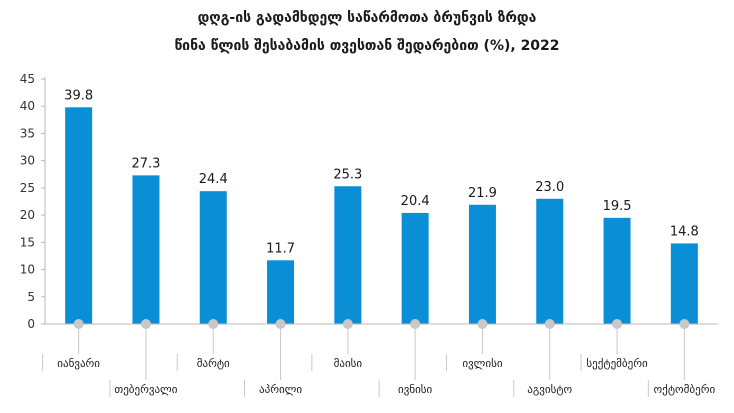 The height and width of the screenshot is (413, 734). I want to click on y-tick-label: 15, so click(27, 242).